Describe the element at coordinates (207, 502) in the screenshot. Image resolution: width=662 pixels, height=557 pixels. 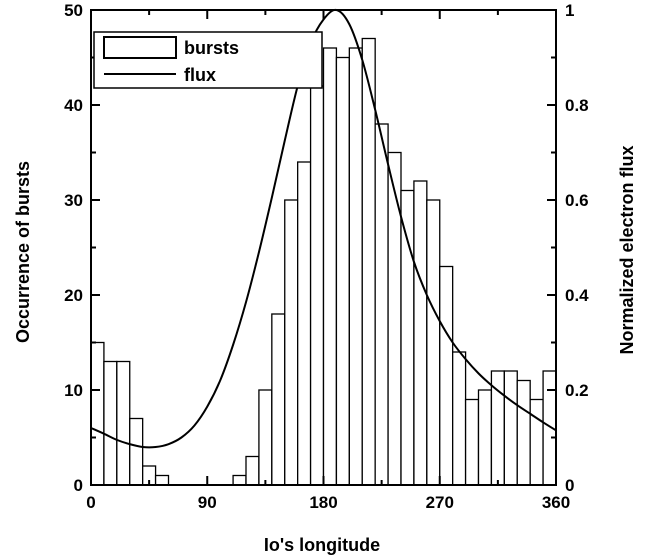
I see `x-tick-label: 90` at that location.